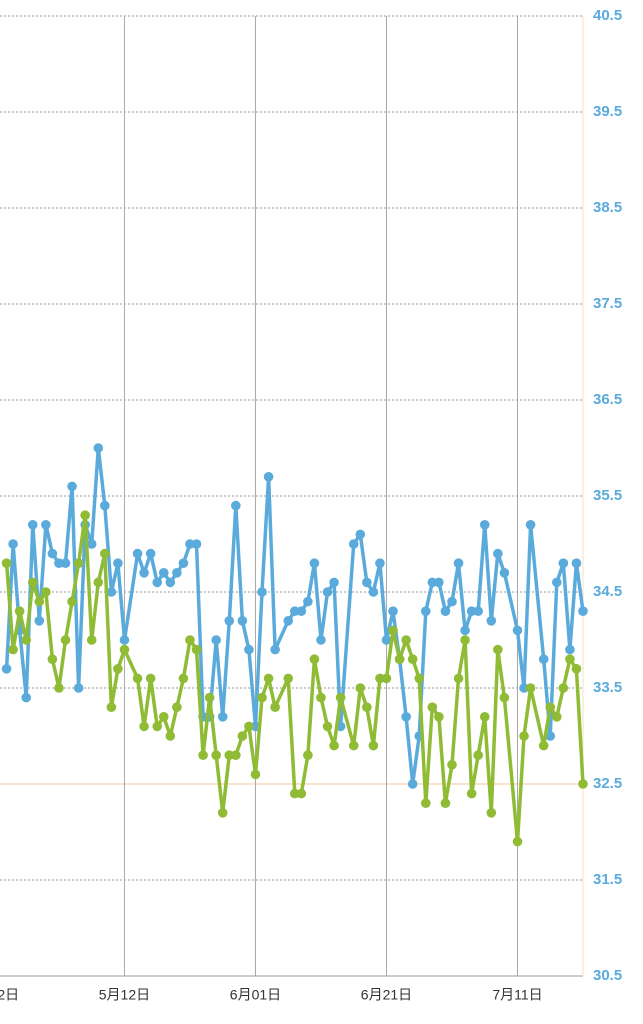  What do you see at coordinates (607, 687) in the screenshot?
I see `y-tick-label: 33.5` at bounding box center [607, 687].